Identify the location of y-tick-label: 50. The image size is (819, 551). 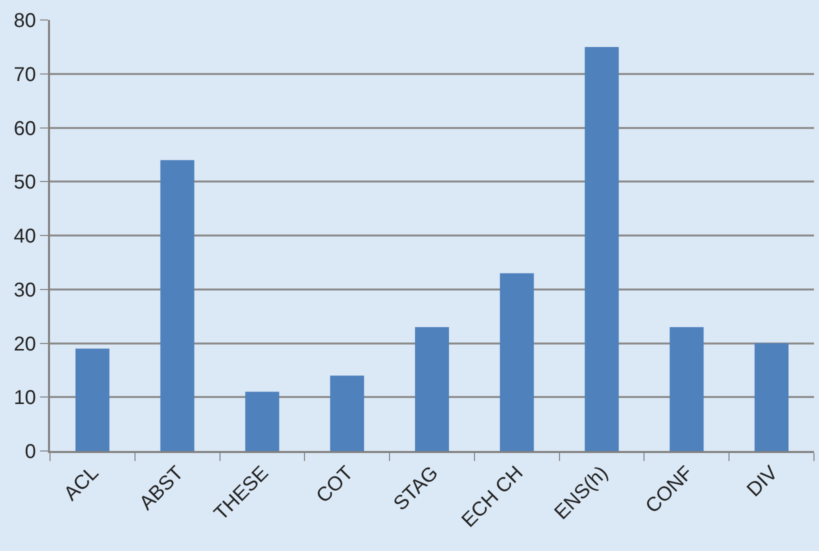
(25, 183).